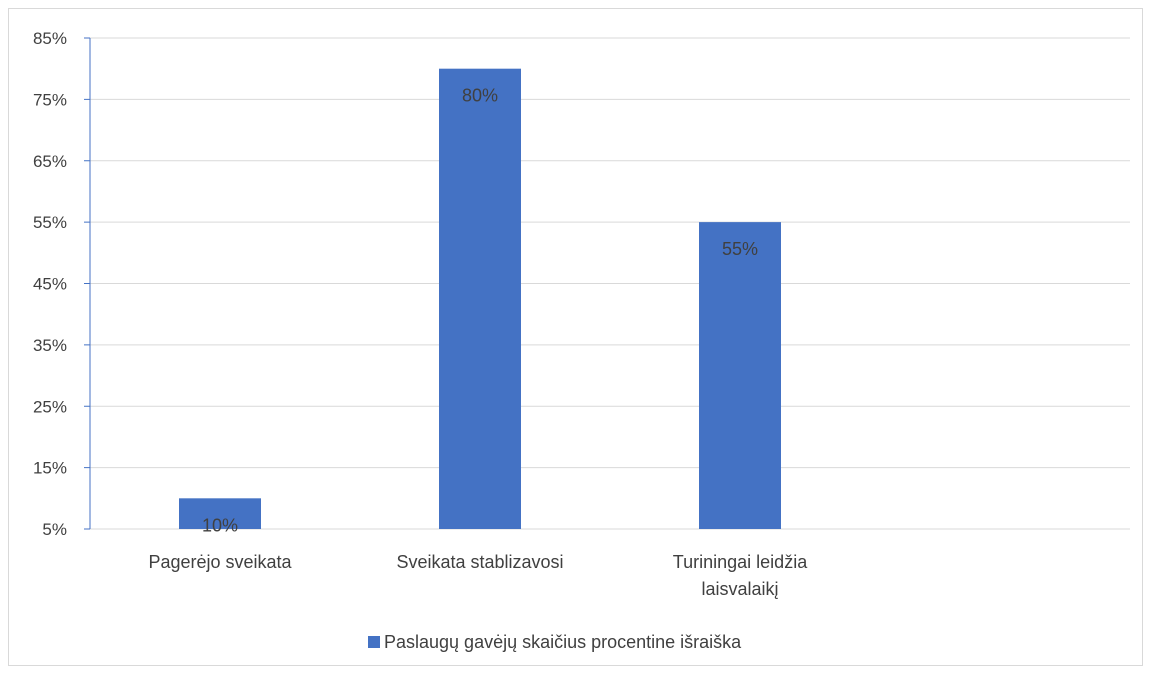 This screenshot has height=674, width=1153. I want to click on y-tick-label: 65%, so click(50, 161).